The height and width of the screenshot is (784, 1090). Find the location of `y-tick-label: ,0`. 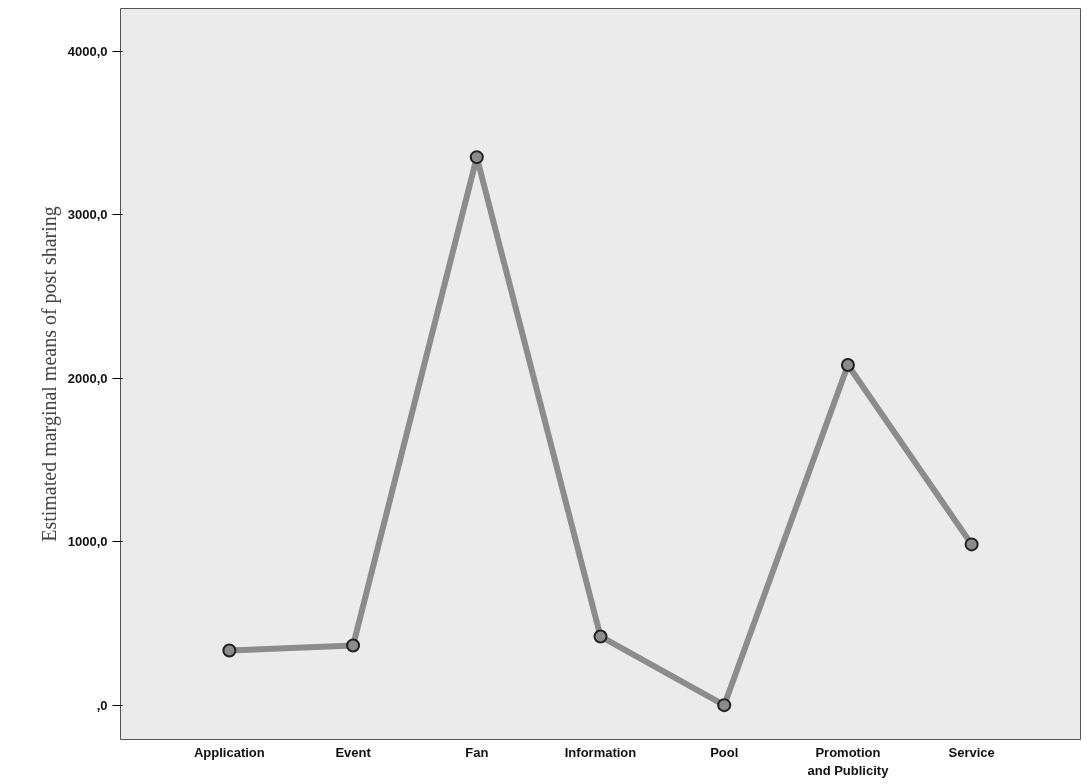

y-tick-label: ,0 is located at coordinates (102, 705).